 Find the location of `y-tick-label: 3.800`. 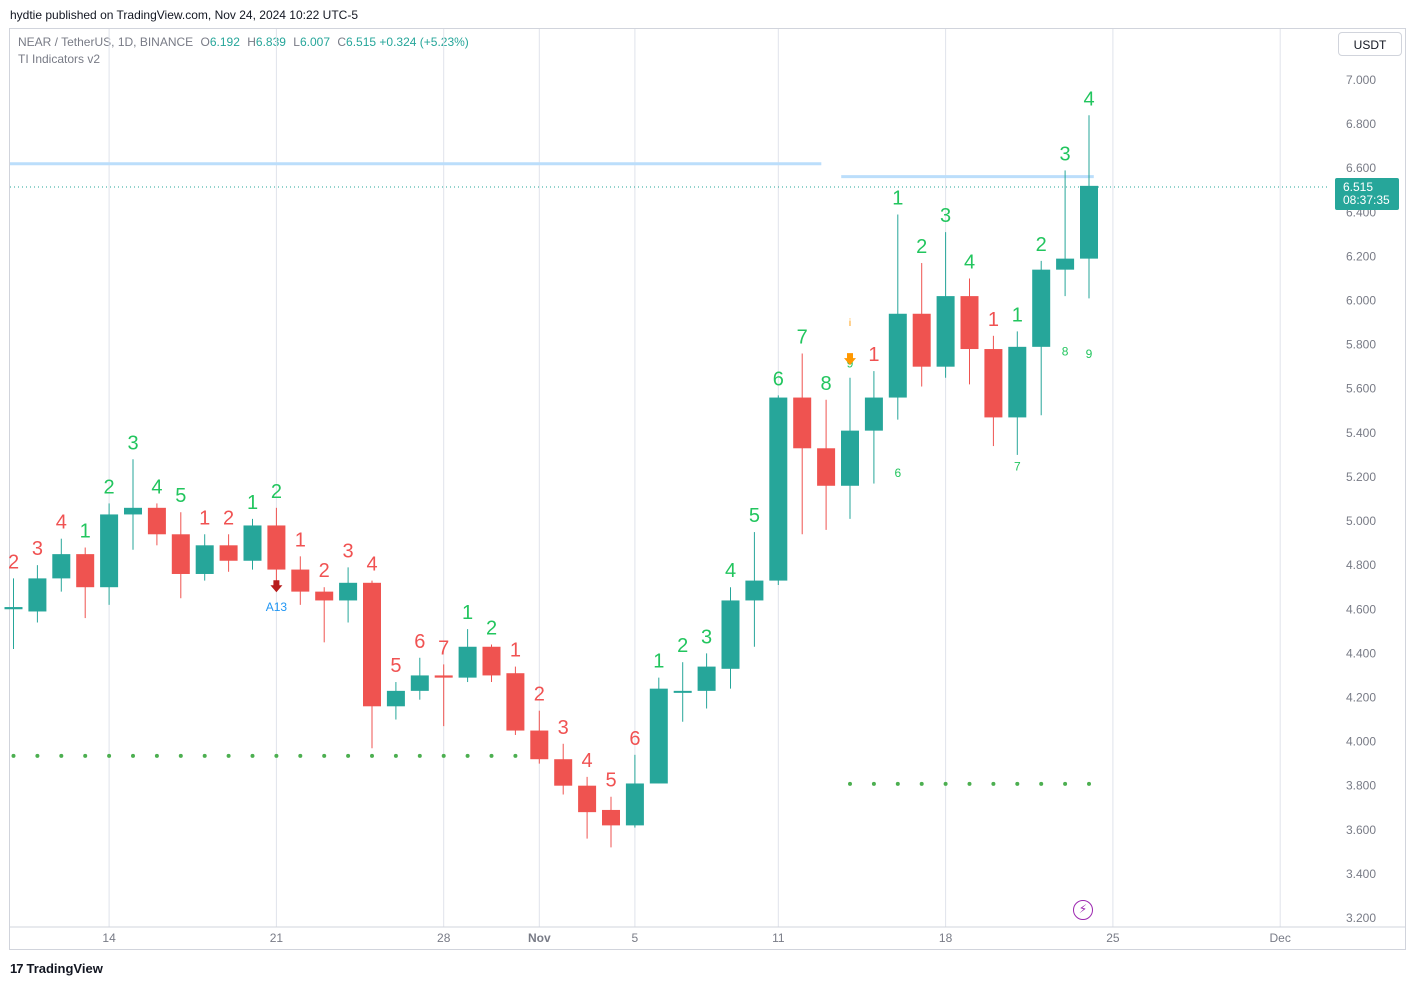

y-tick-label: 3.800 is located at coordinates (1361, 786).